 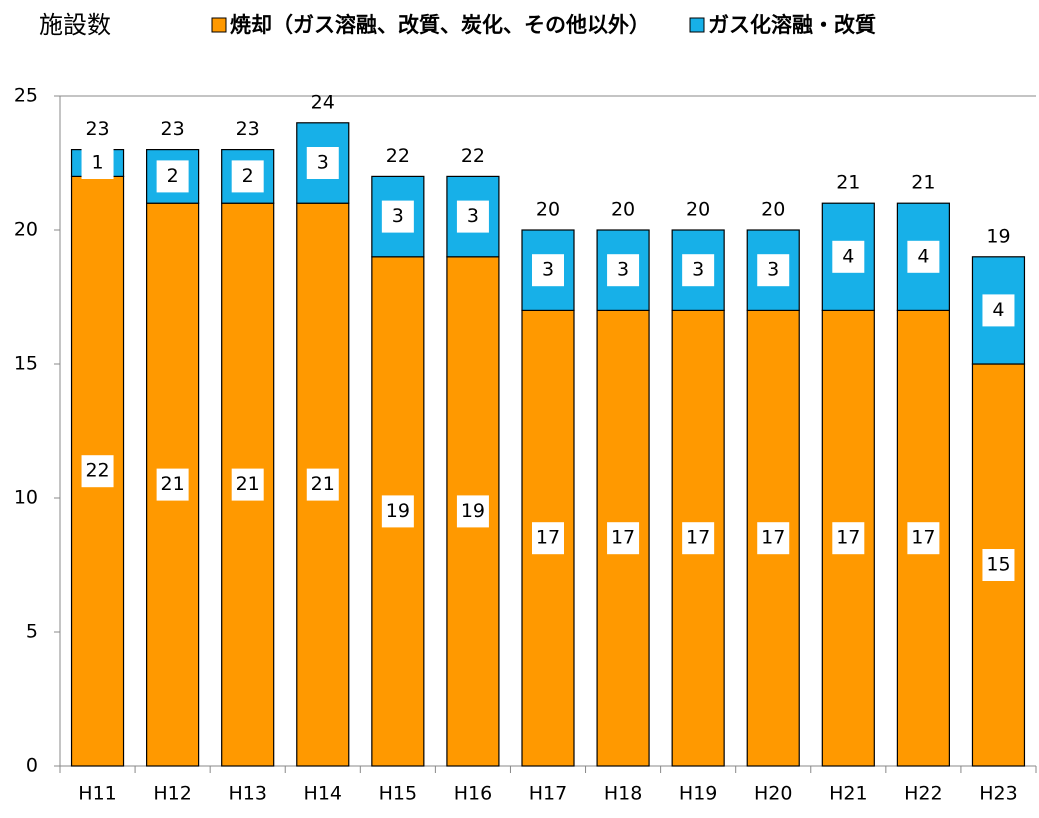 I want to click on data-label: 15, so click(x=998, y=565).